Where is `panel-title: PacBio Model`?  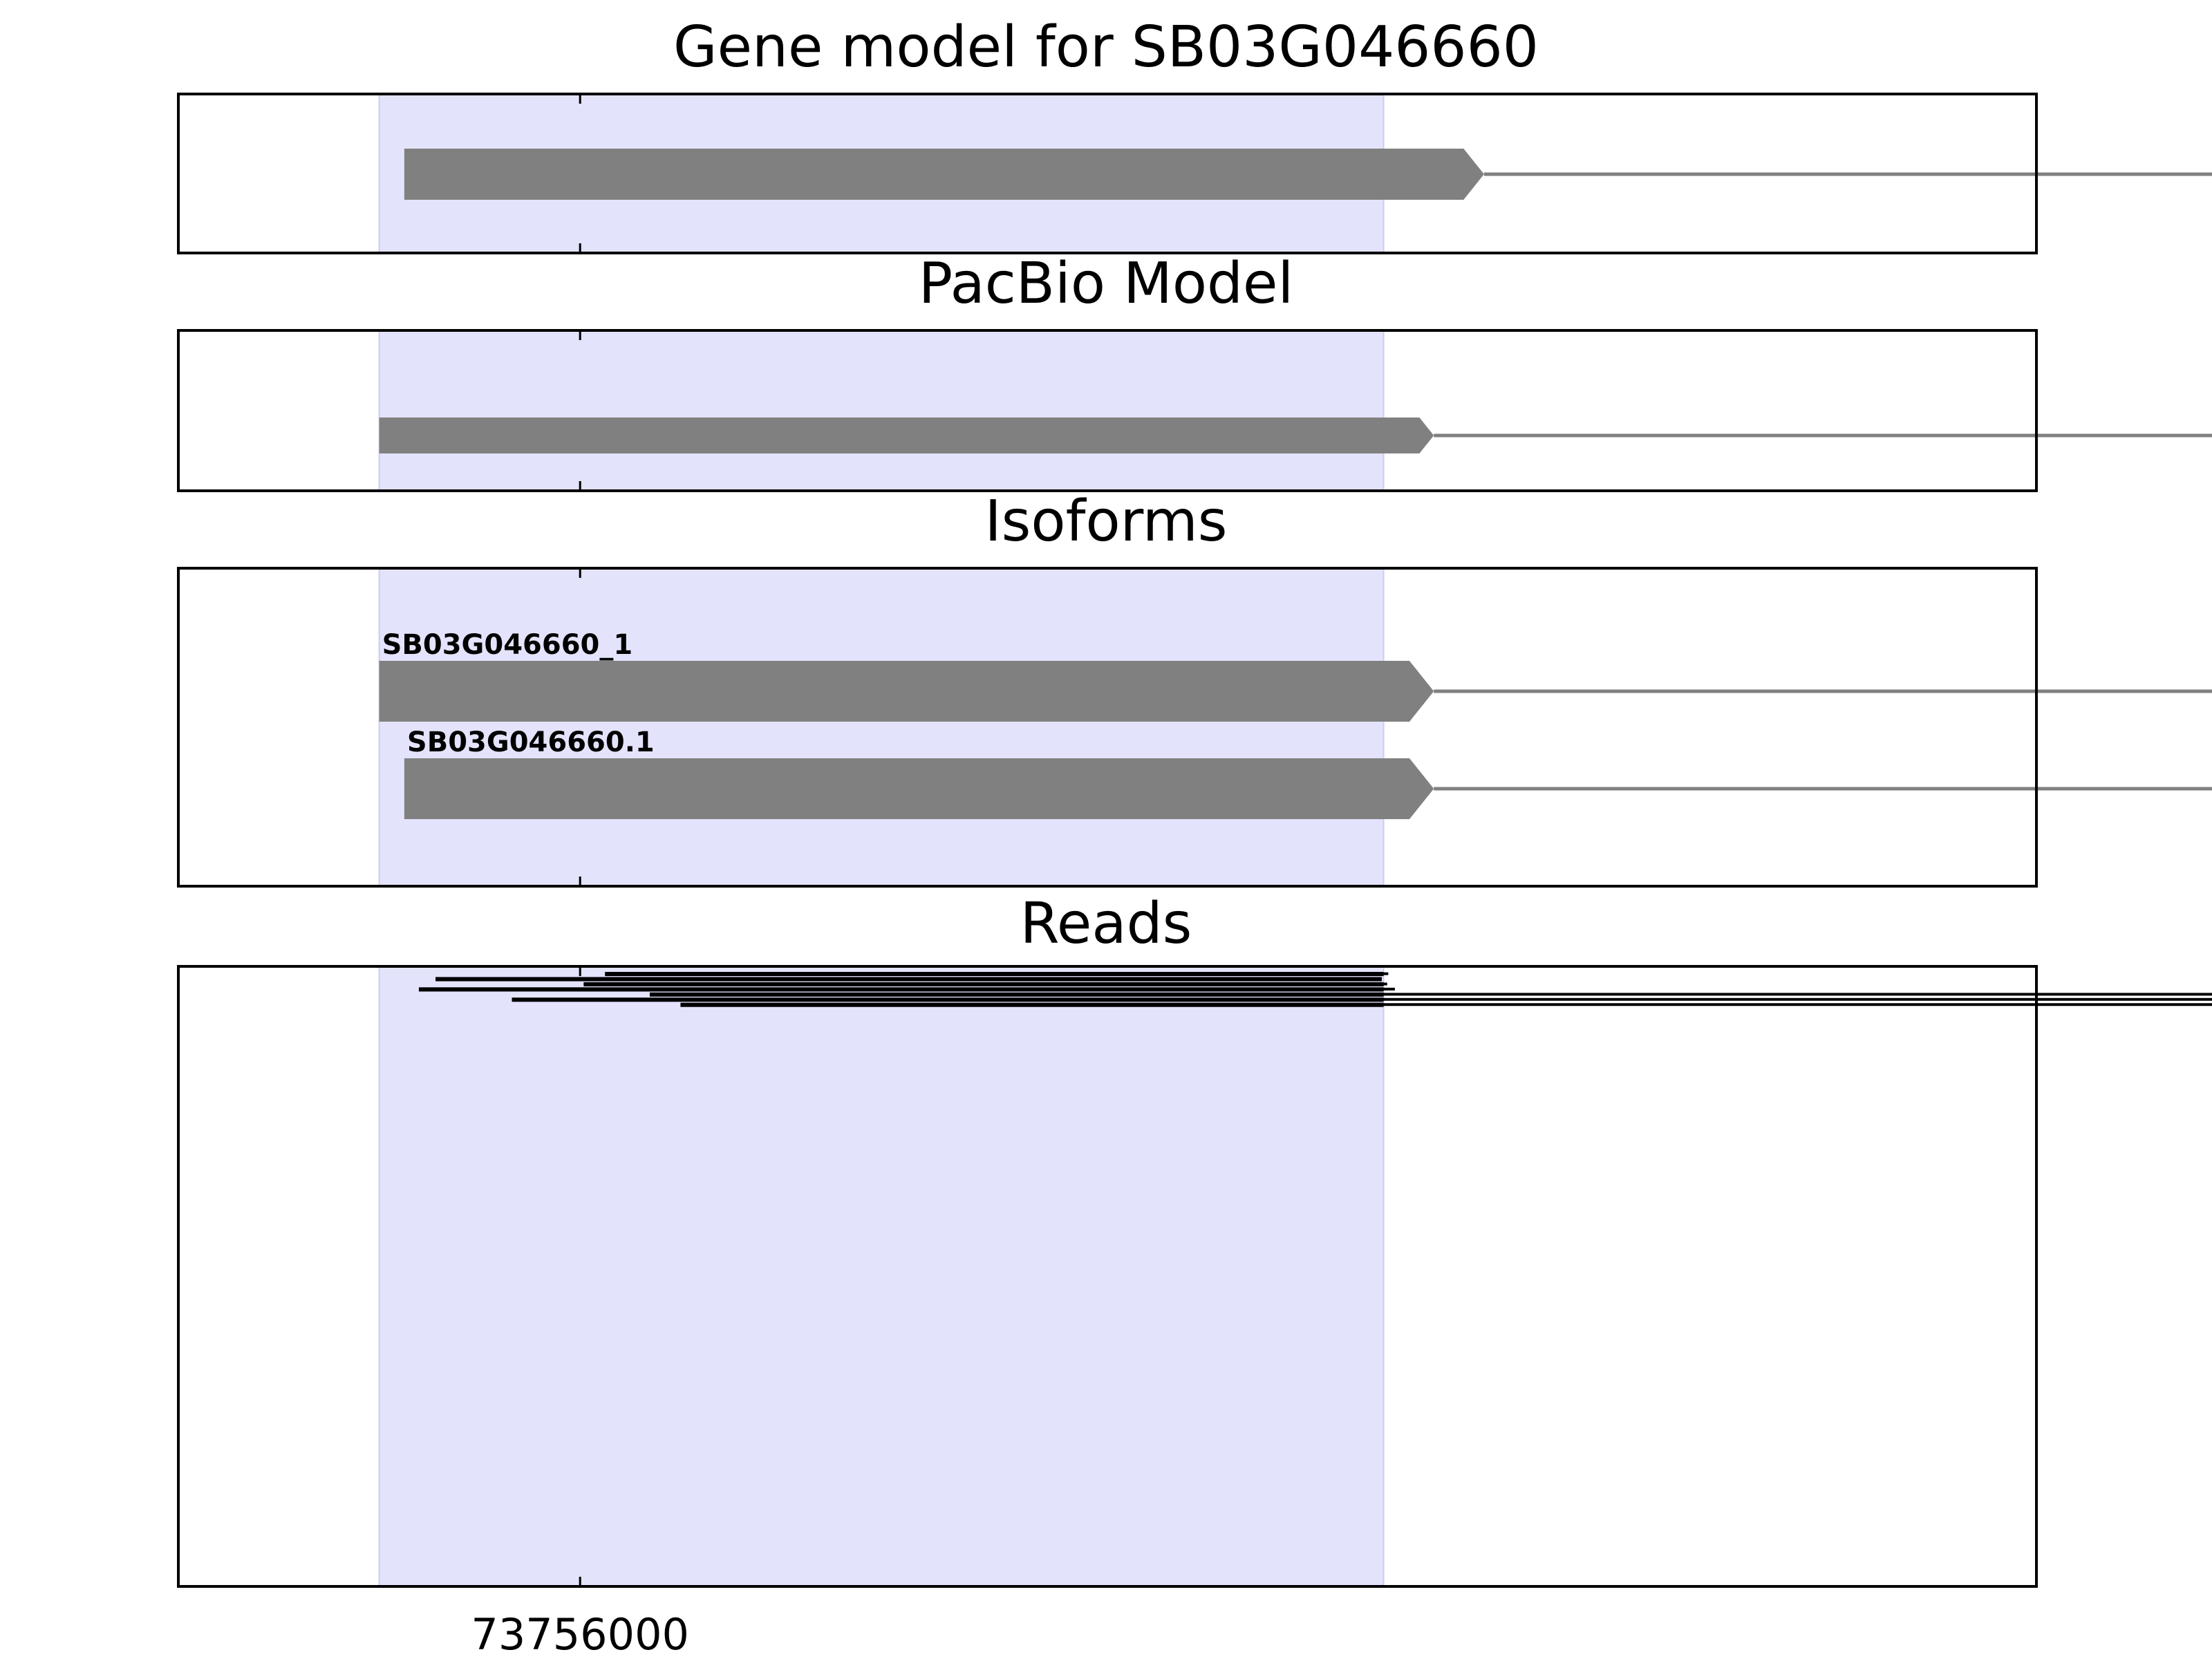 panel-title: PacBio Model is located at coordinates (1106, 284).